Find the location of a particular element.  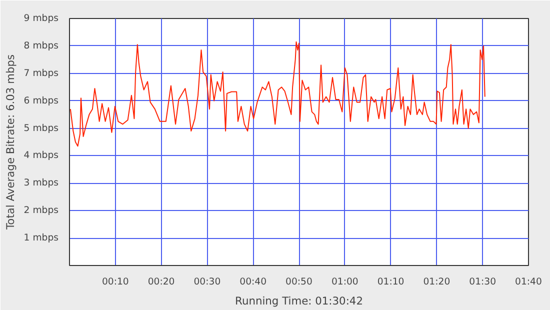

x-tick-label: 00:30 is located at coordinates (207, 282).